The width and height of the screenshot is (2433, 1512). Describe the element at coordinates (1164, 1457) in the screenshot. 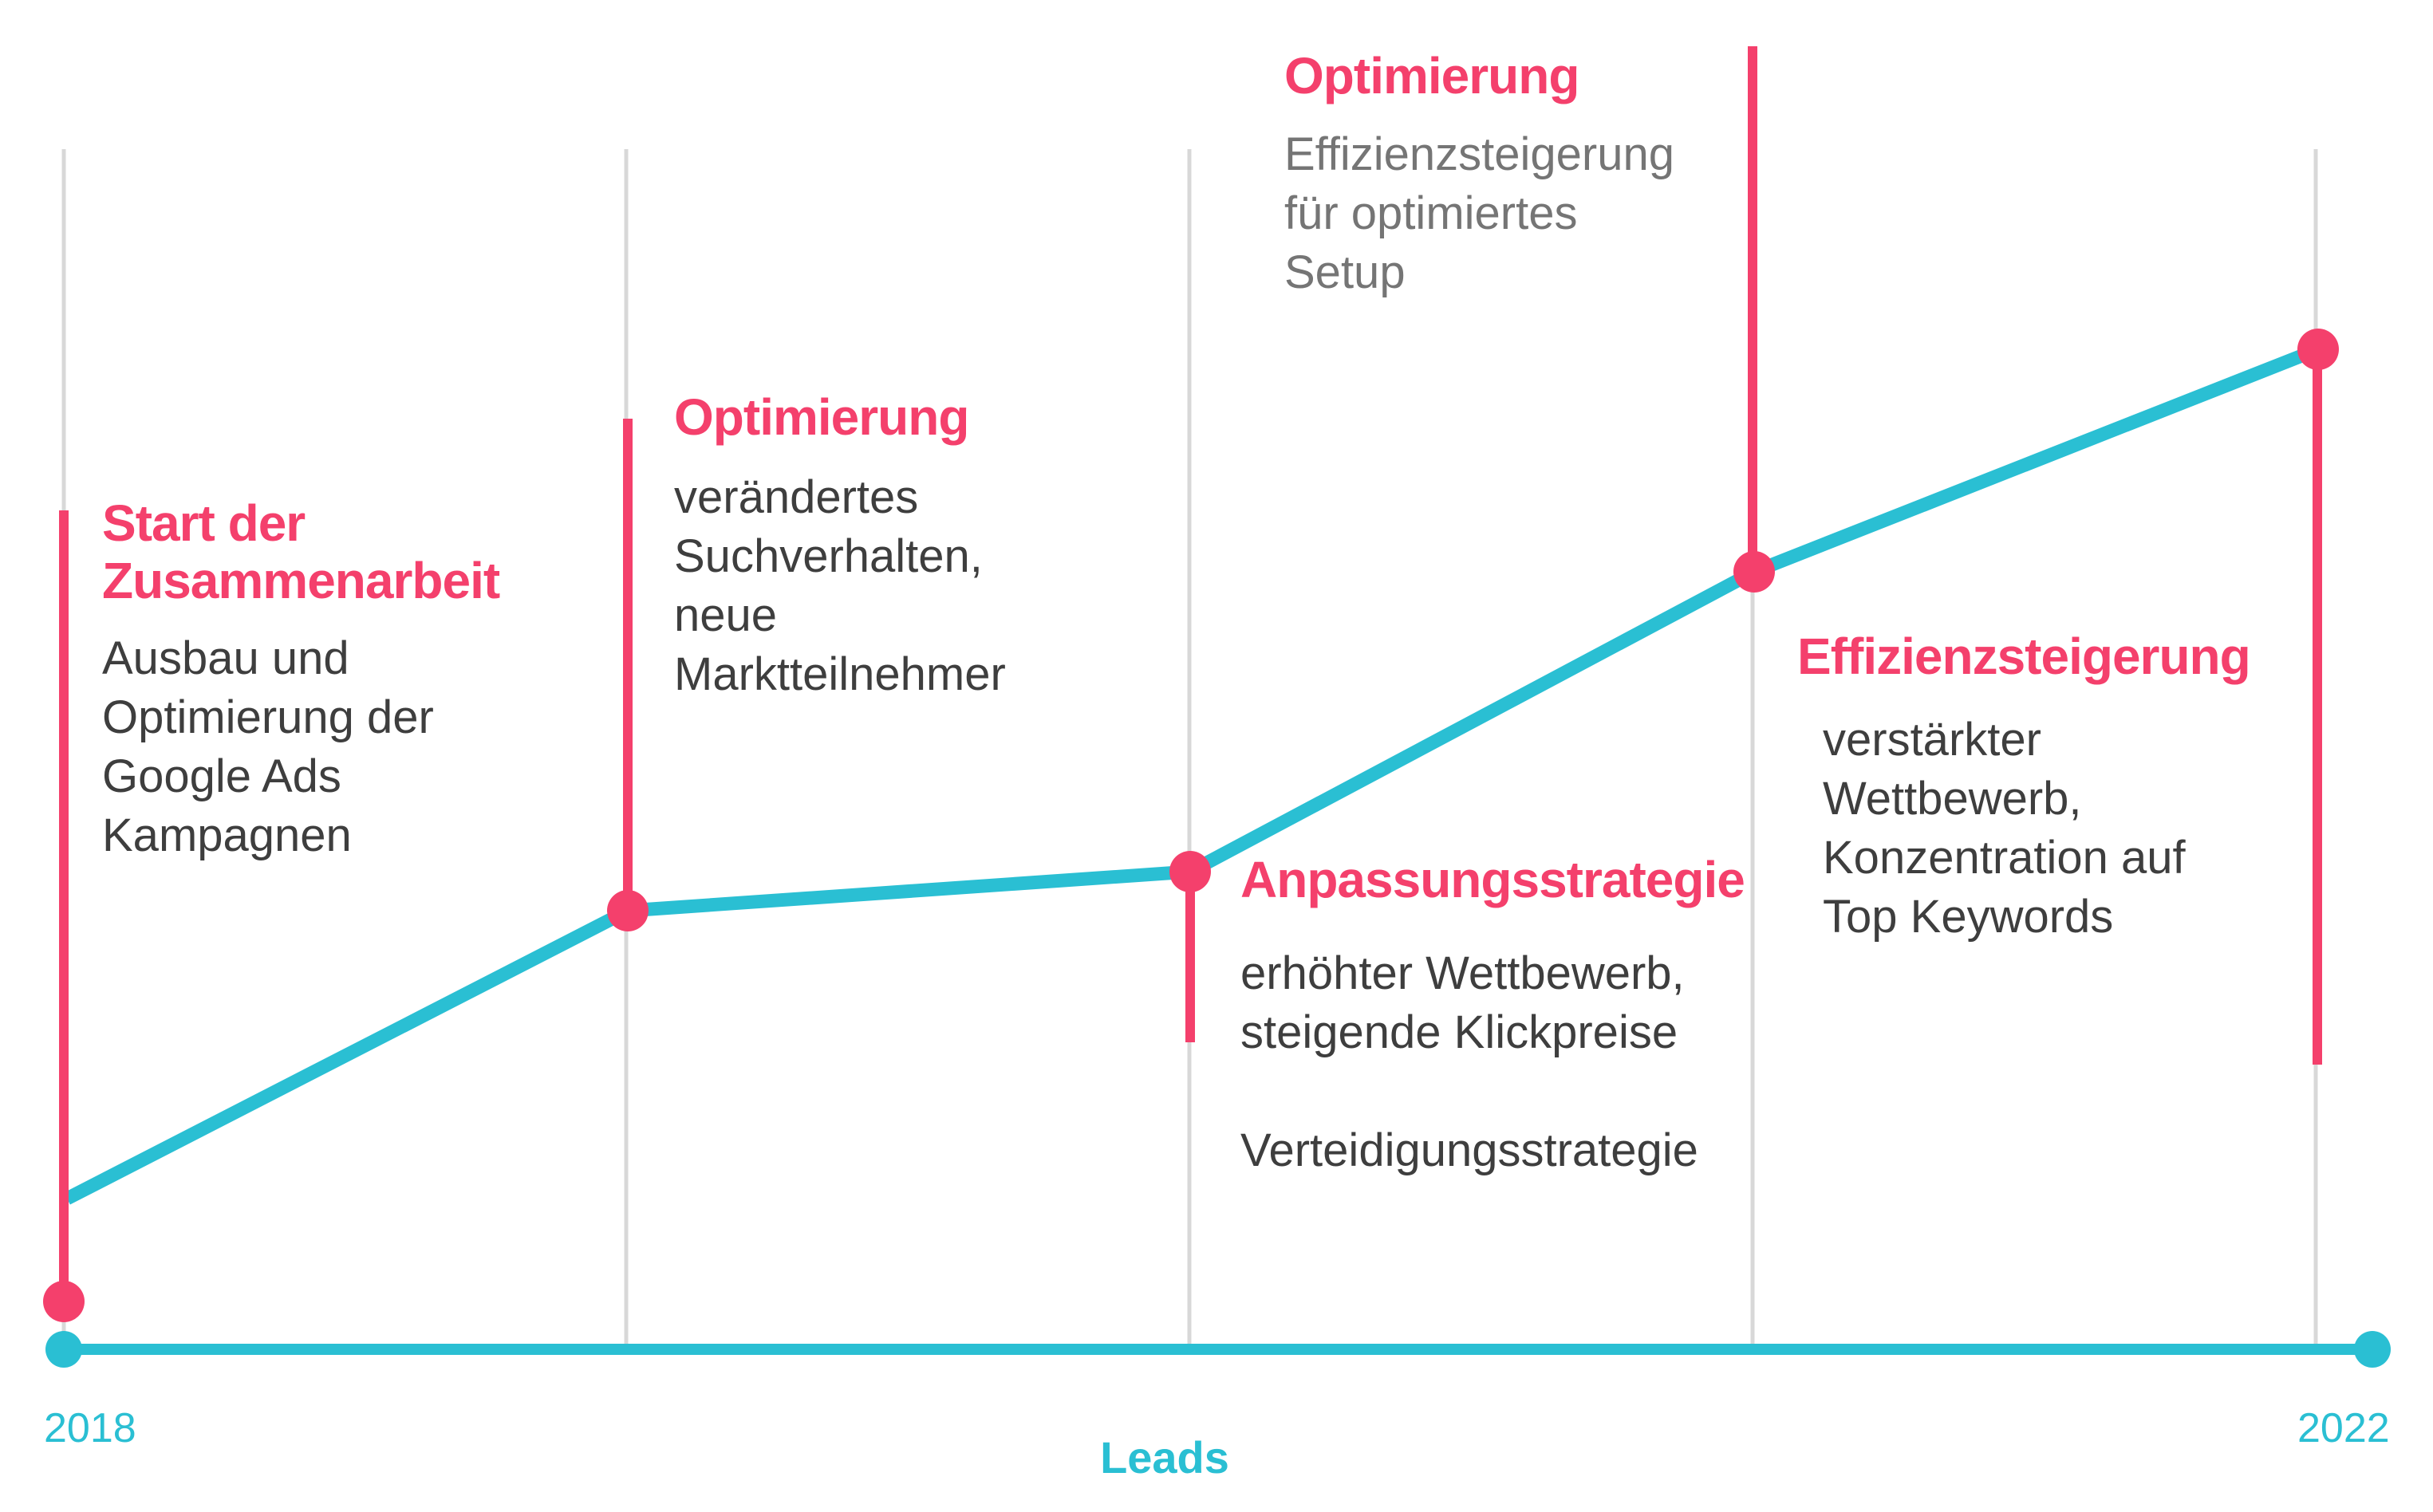

I see `axis-title-leads: Leads` at that location.